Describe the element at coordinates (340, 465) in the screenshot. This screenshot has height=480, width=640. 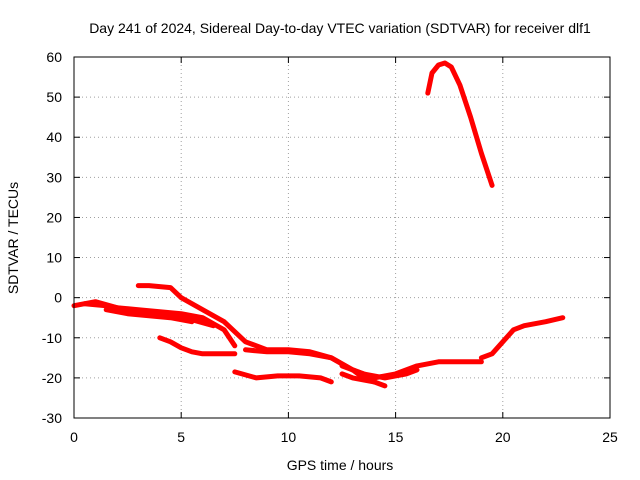
I see `x-axis-label: GPS time / hours` at that location.